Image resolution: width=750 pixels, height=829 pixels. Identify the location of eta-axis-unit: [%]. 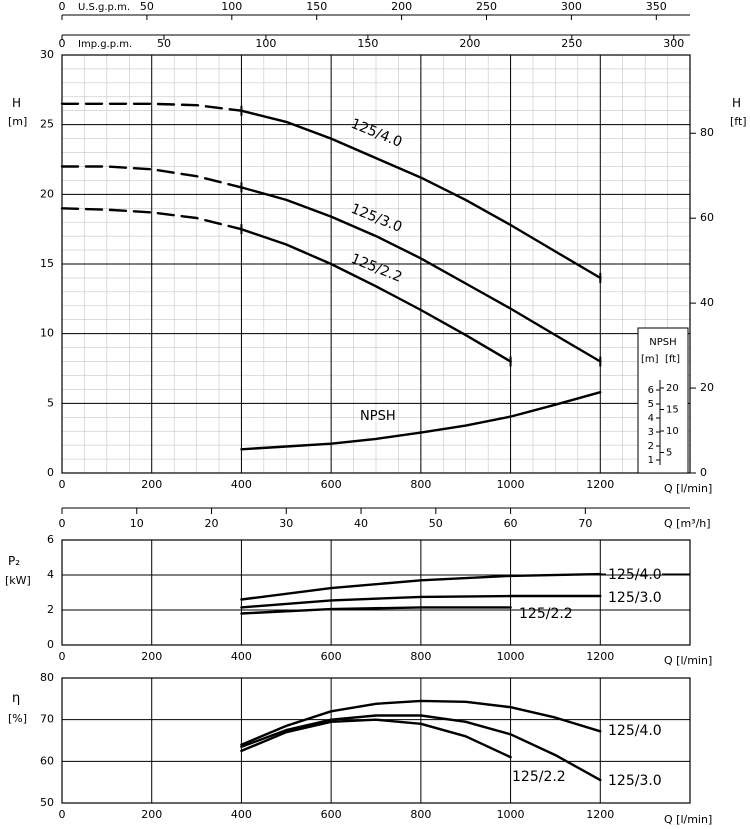
(17, 718).